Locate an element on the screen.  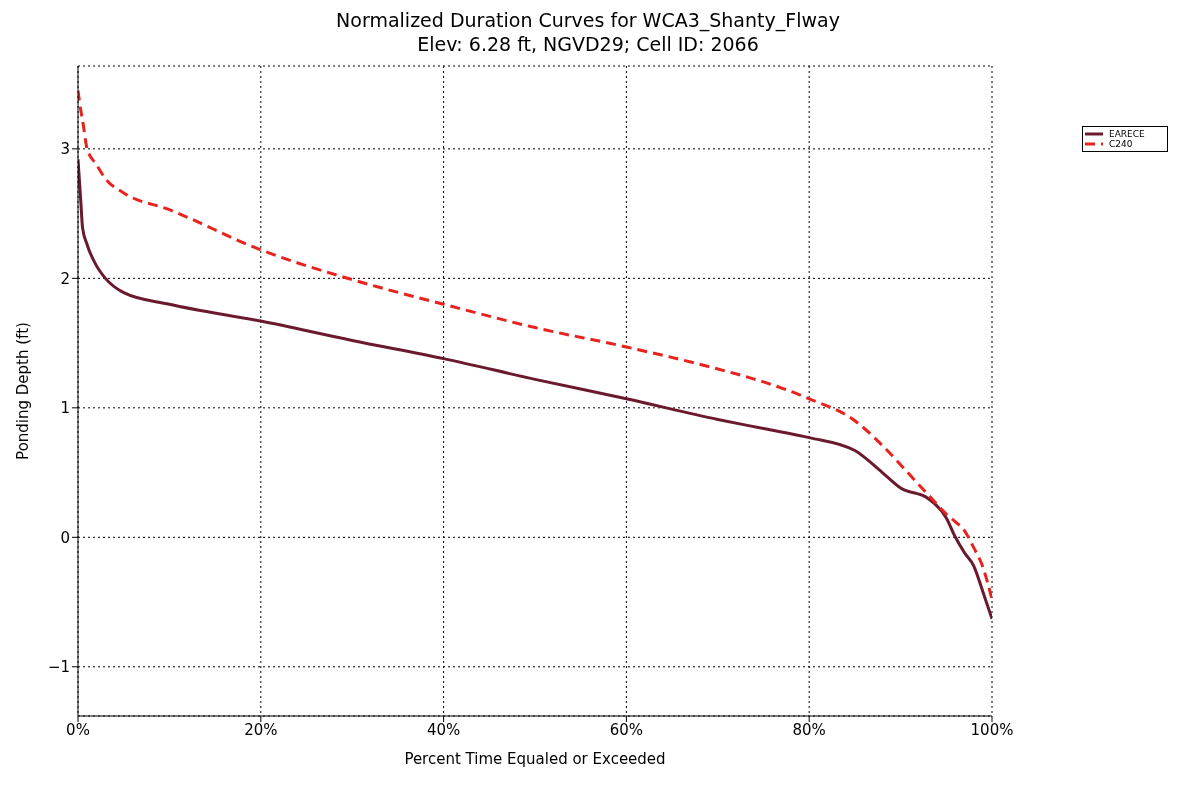
x-tick-label: 20% is located at coordinates (261, 729).